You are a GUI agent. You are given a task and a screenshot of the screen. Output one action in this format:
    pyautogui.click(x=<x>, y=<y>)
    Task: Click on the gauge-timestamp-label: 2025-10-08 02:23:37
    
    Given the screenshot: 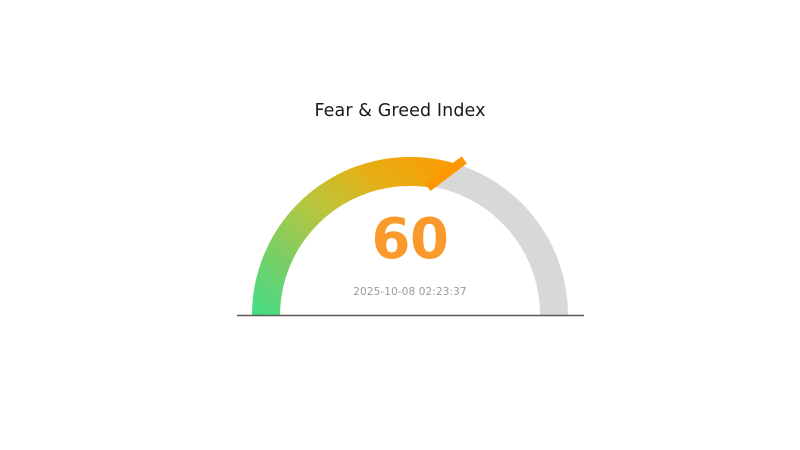 What is the action you would take?
    pyautogui.click(x=410, y=292)
    